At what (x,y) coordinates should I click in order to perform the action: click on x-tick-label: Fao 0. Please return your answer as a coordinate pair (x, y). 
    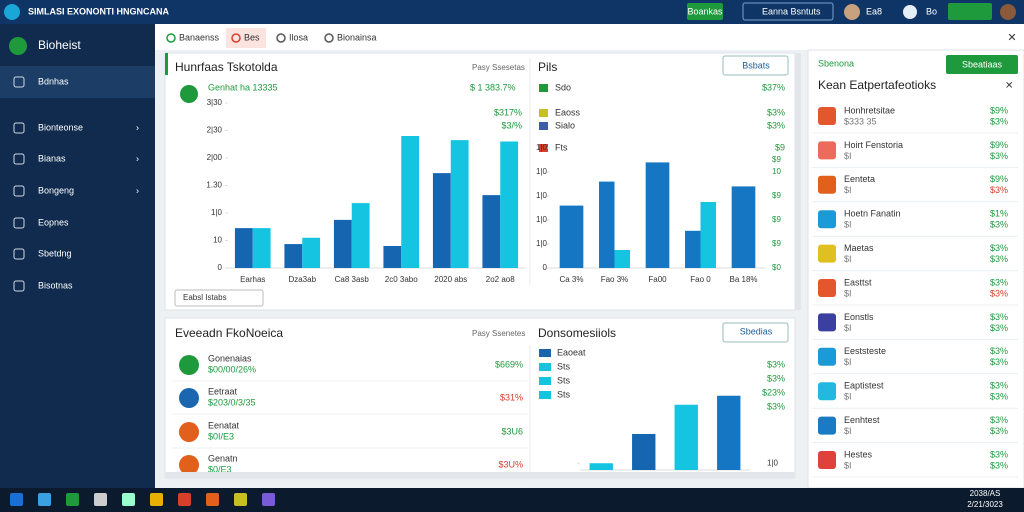
    Looking at the image, I should click on (700, 279).